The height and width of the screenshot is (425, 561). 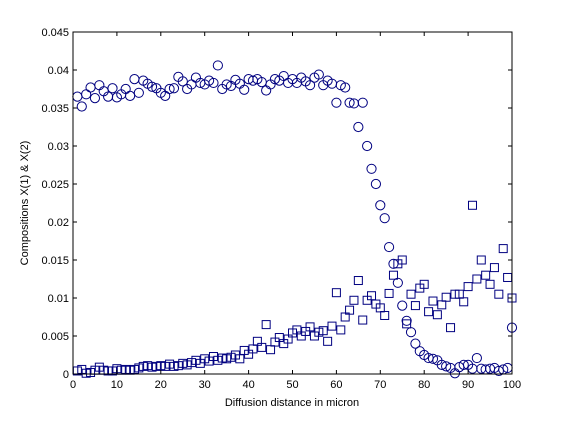 I want to click on y-tick-label: 0.04, so click(x=58, y=71).